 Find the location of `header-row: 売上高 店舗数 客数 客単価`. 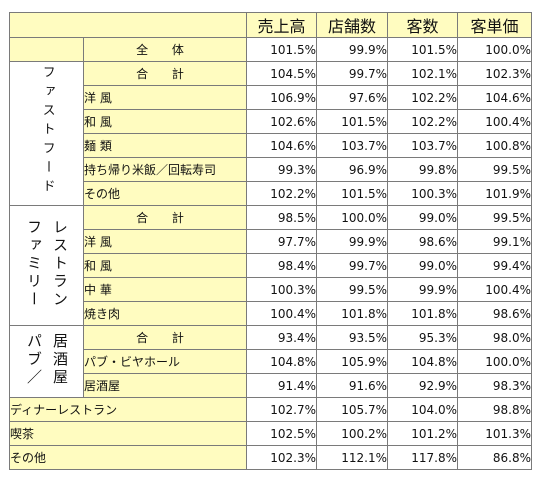

header-row: 売上高 店舗数 客数 客単価 is located at coordinates (270, 25).